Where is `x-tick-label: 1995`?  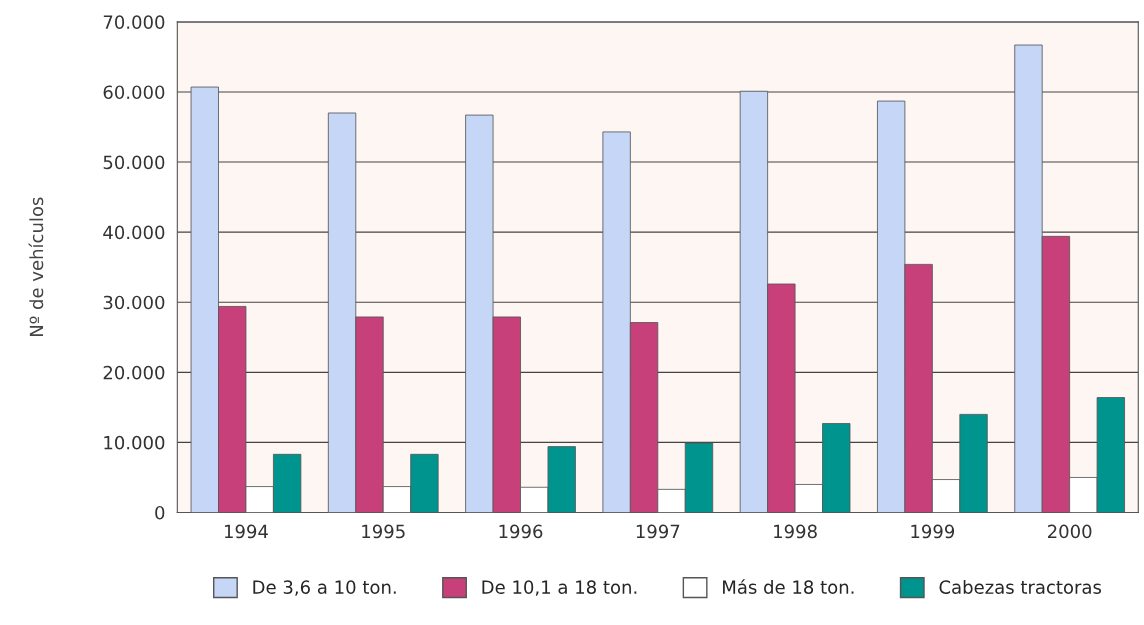 x-tick-label: 1995 is located at coordinates (383, 531).